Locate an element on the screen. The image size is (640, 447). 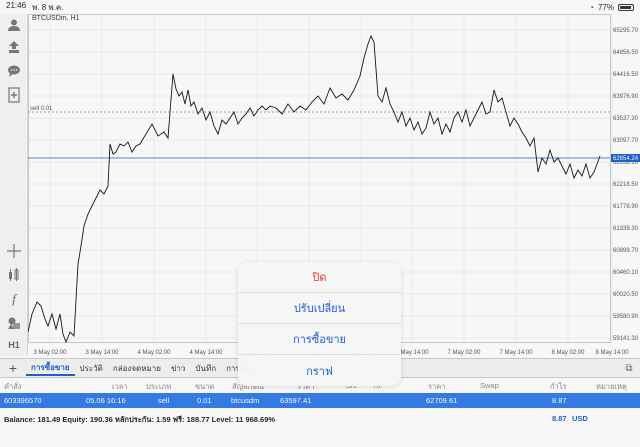
time-tick-label: 7 May 14:00 is located at coordinates (516, 353).